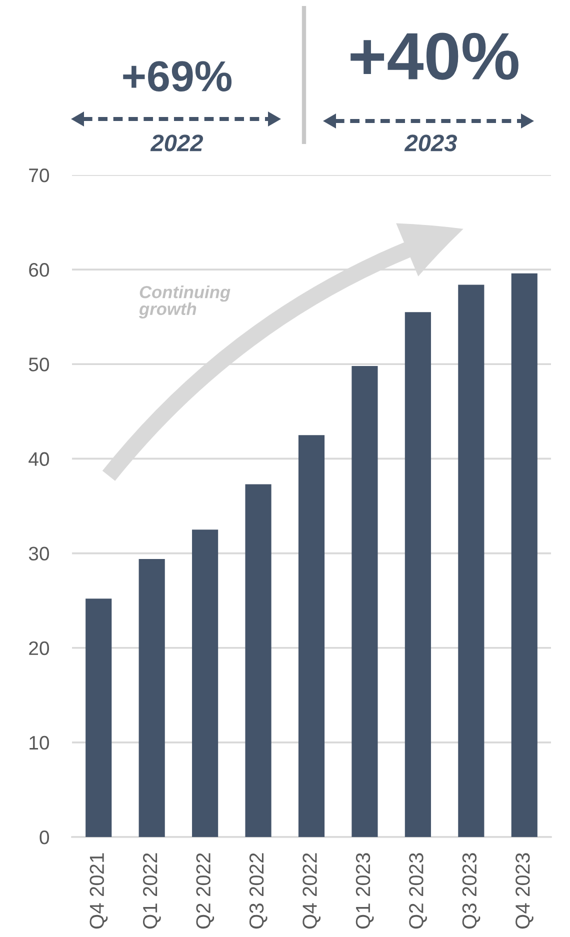 The height and width of the screenshot is (937, 570). I want to click on annotation: Continuing growth, so click(184, 302).